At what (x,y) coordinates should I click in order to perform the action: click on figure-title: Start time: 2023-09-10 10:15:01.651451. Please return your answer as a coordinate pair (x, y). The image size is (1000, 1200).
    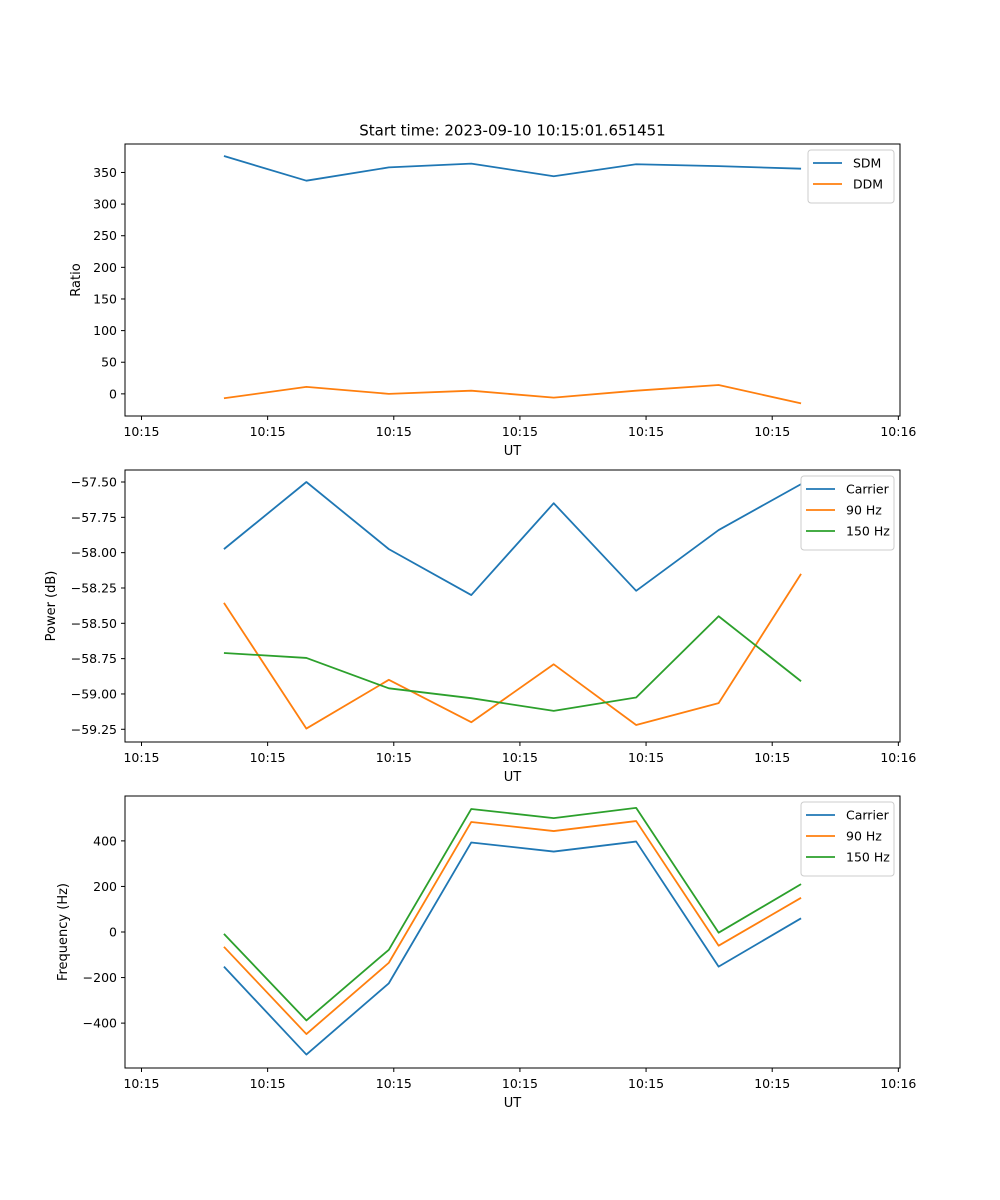
    Looking at the image, I should click on (512, 131).